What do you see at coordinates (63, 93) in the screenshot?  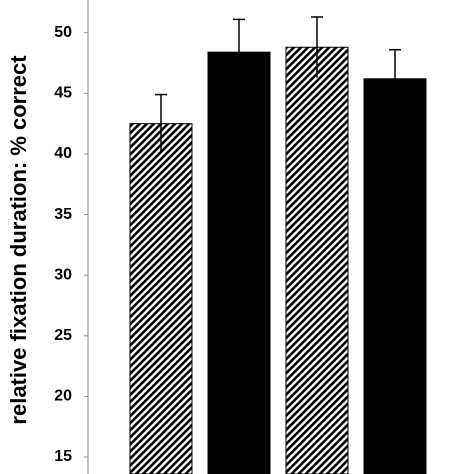 I see `y-tick-label: 45` at bounding box center [63, 93].